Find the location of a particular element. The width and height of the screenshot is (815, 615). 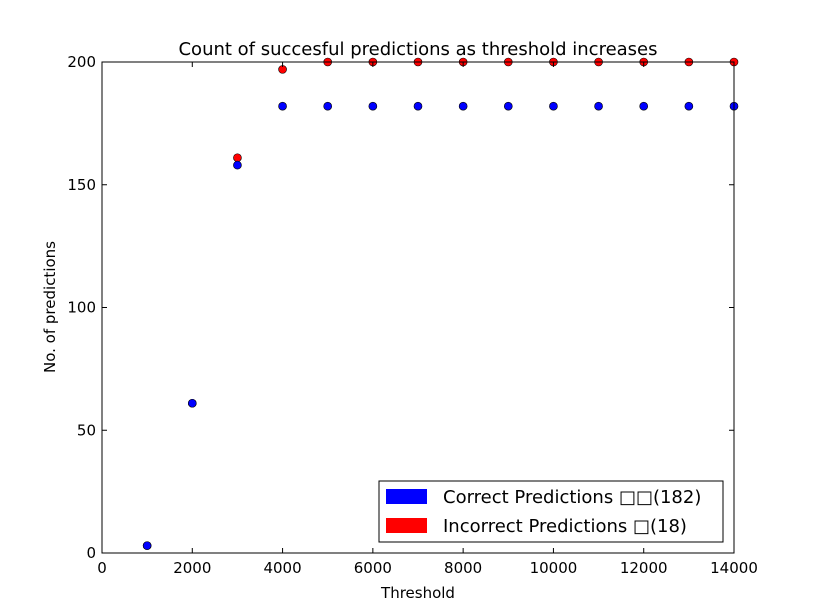

x-tick-label: 6000 is located at coordinates (373, 568).